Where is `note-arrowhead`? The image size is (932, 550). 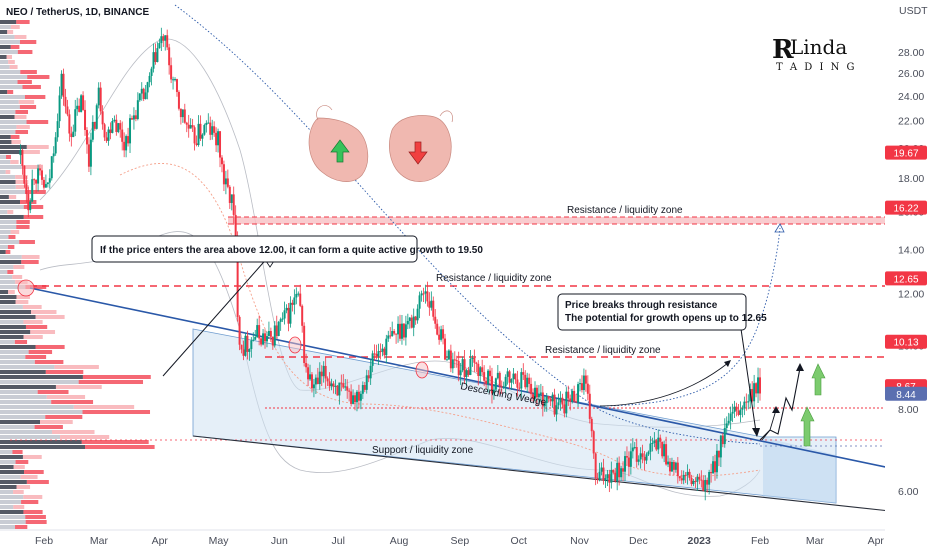
note-arrowhead is located at coordinates (756, 432).